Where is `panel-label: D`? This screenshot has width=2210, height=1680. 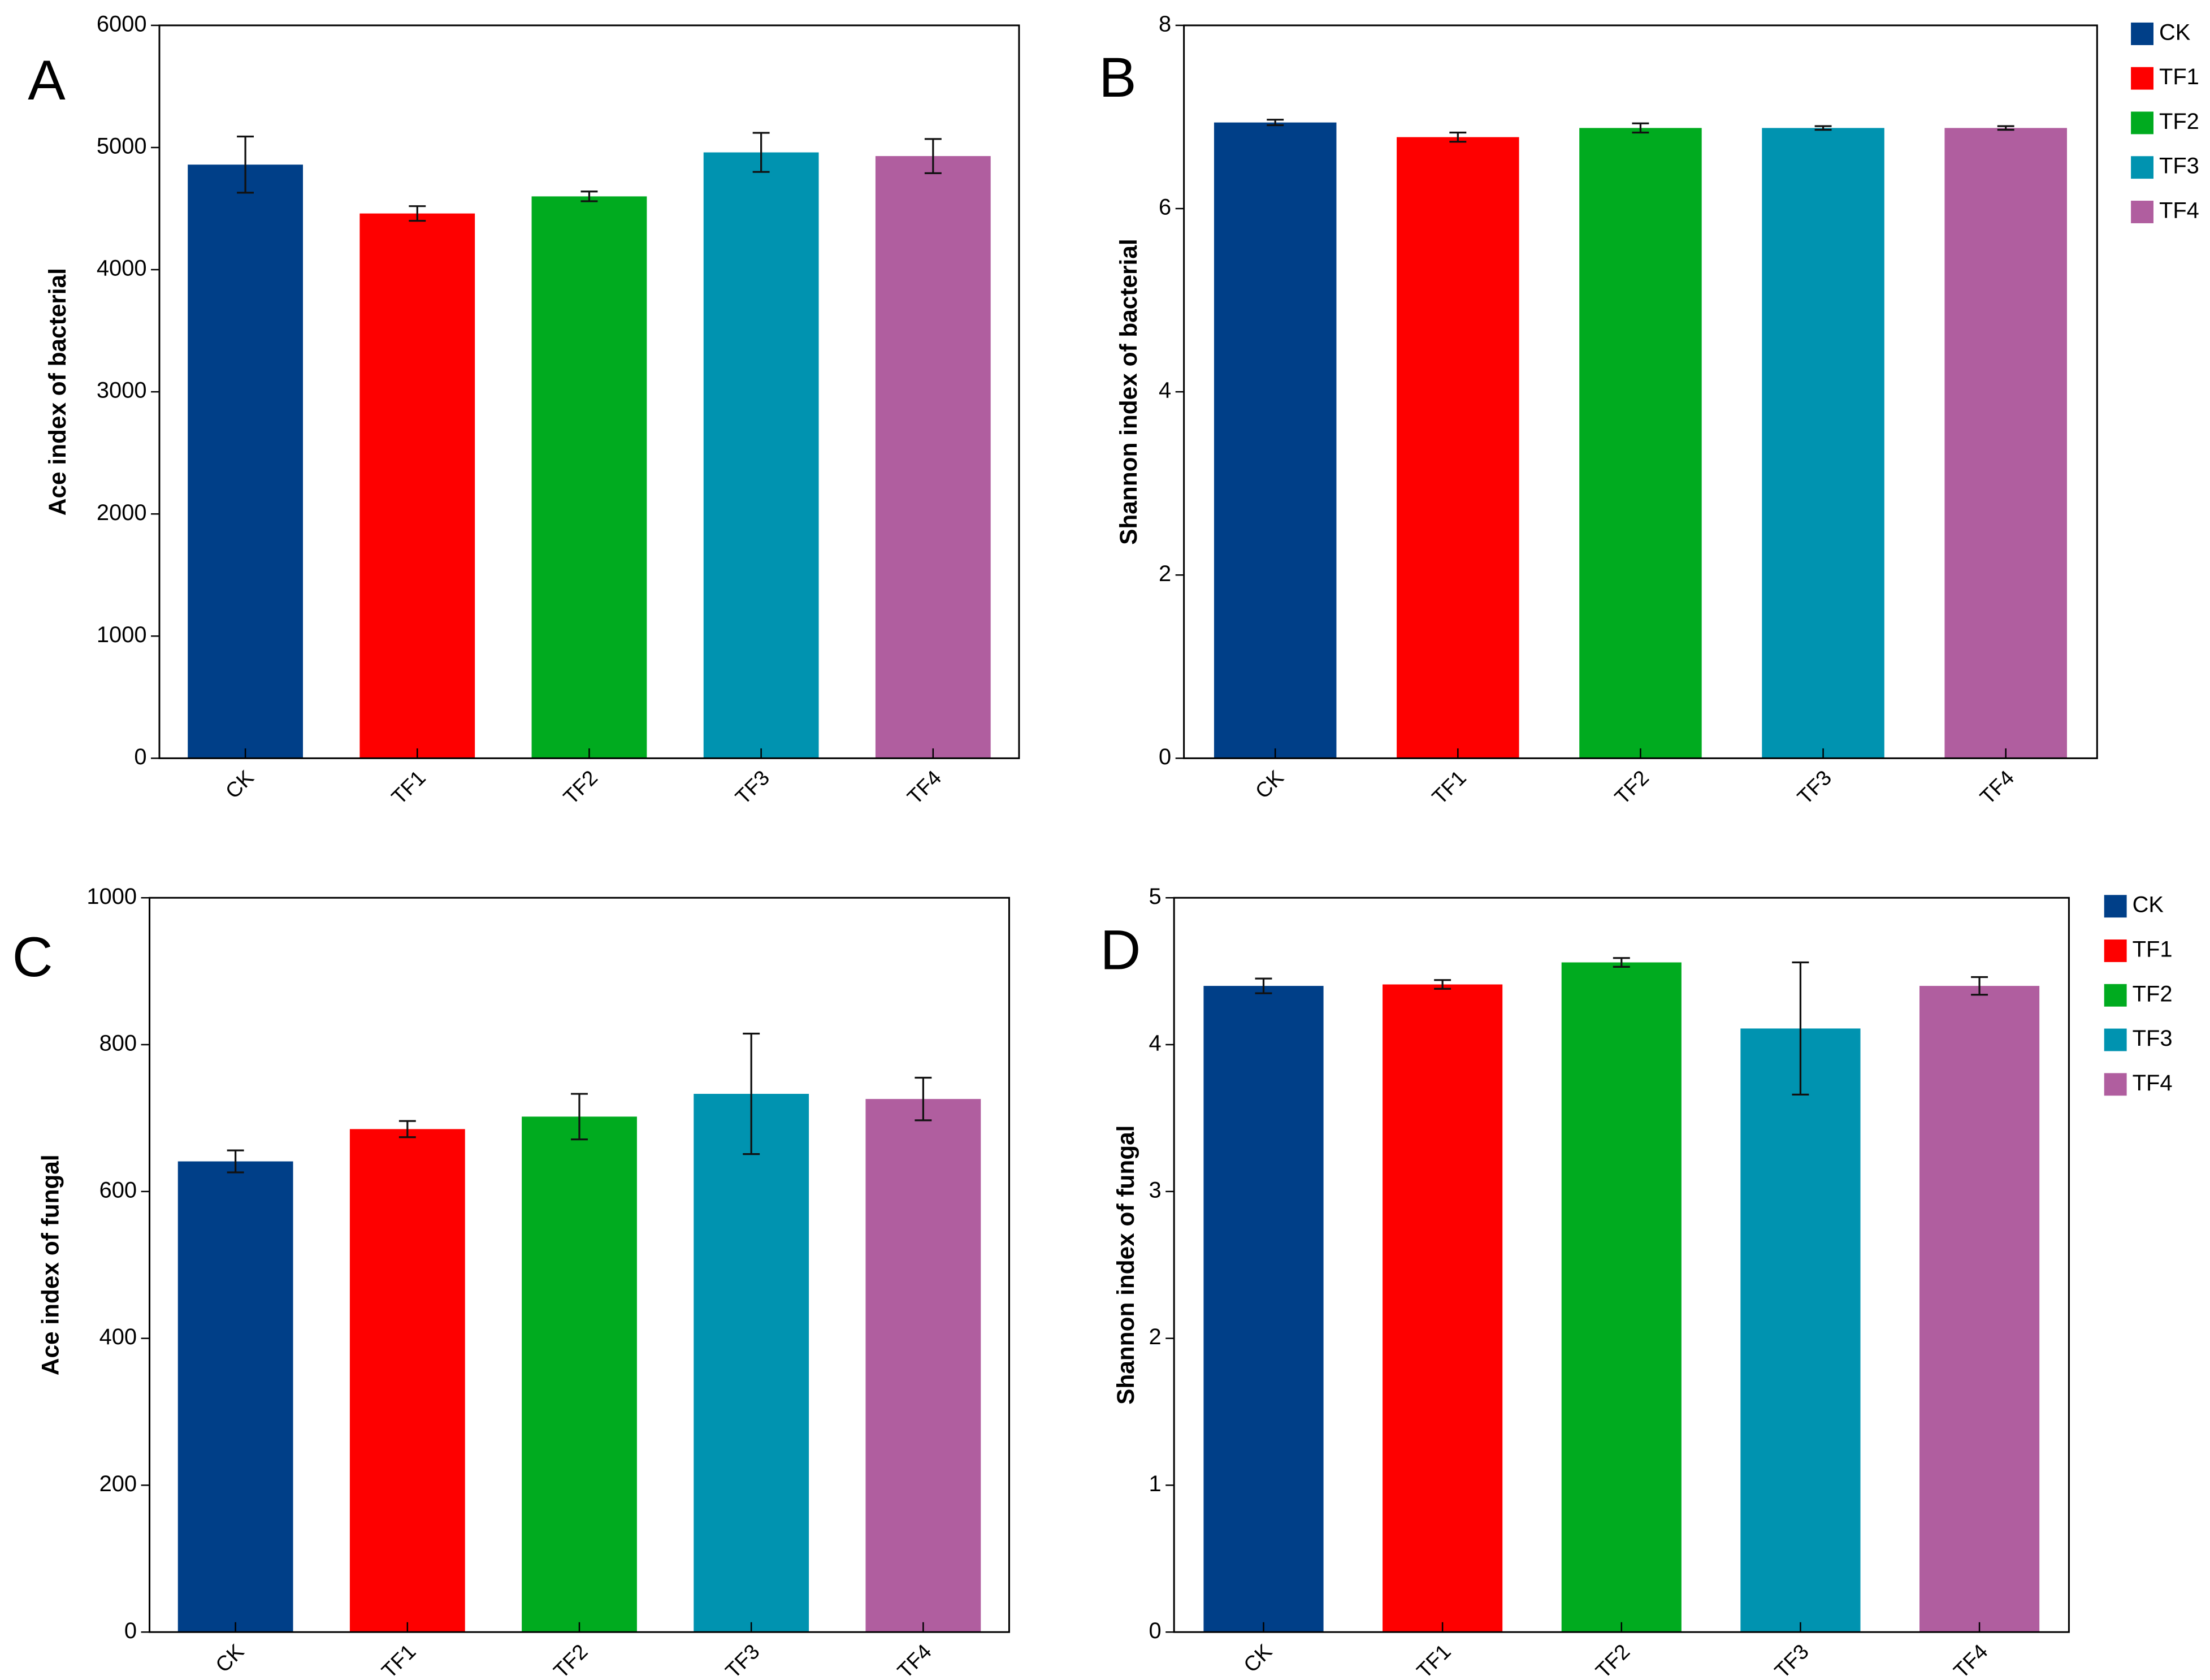 panel-label: D is located at coordinates (1120, 950).